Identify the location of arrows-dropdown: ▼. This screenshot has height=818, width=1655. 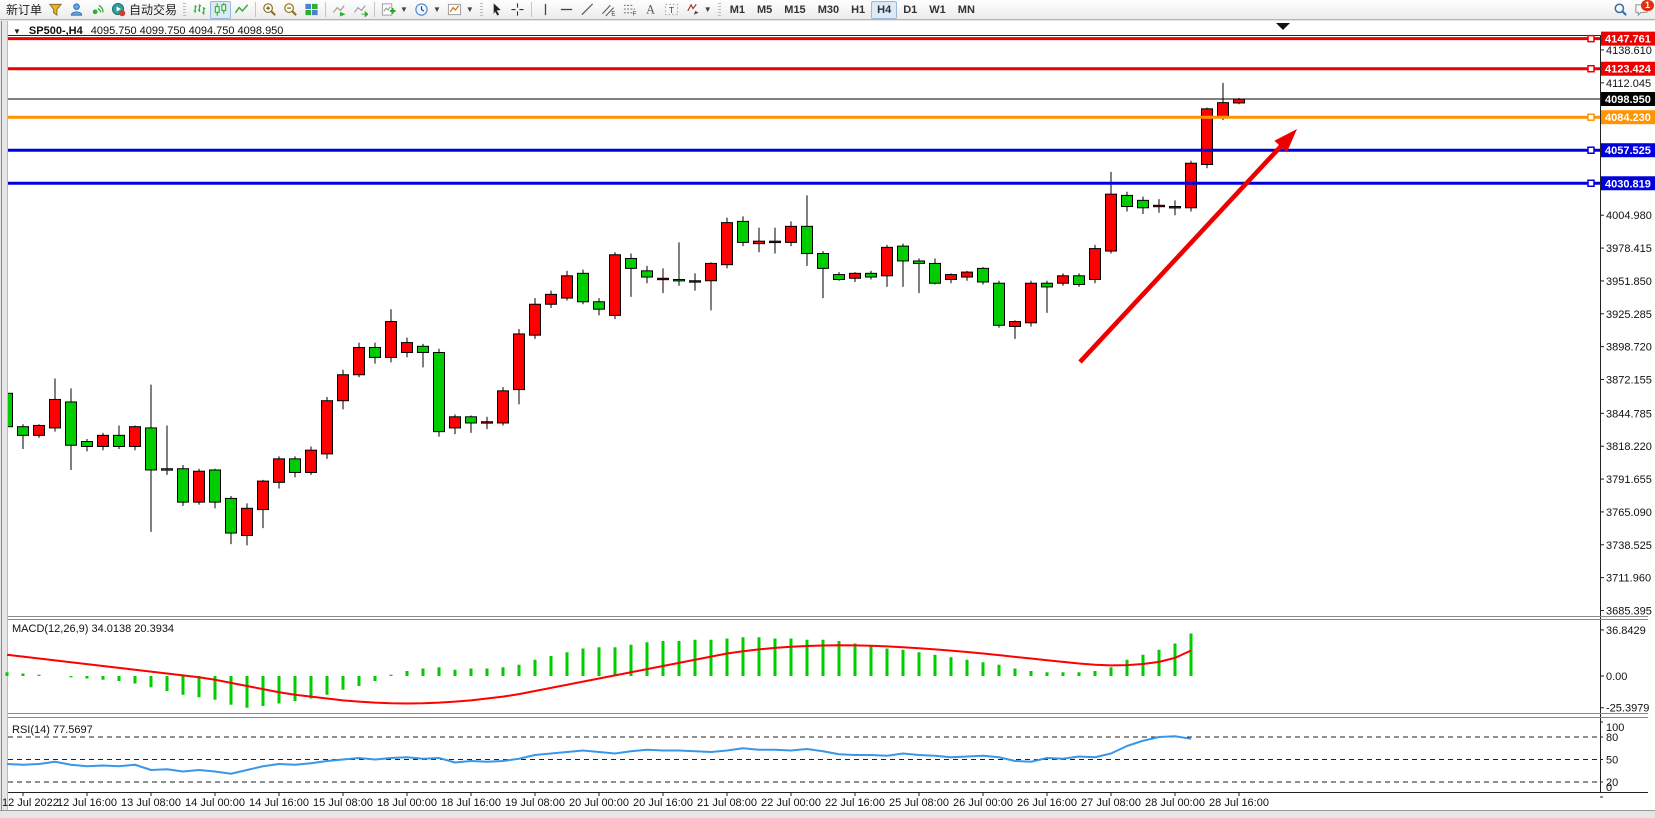
(698, 10).